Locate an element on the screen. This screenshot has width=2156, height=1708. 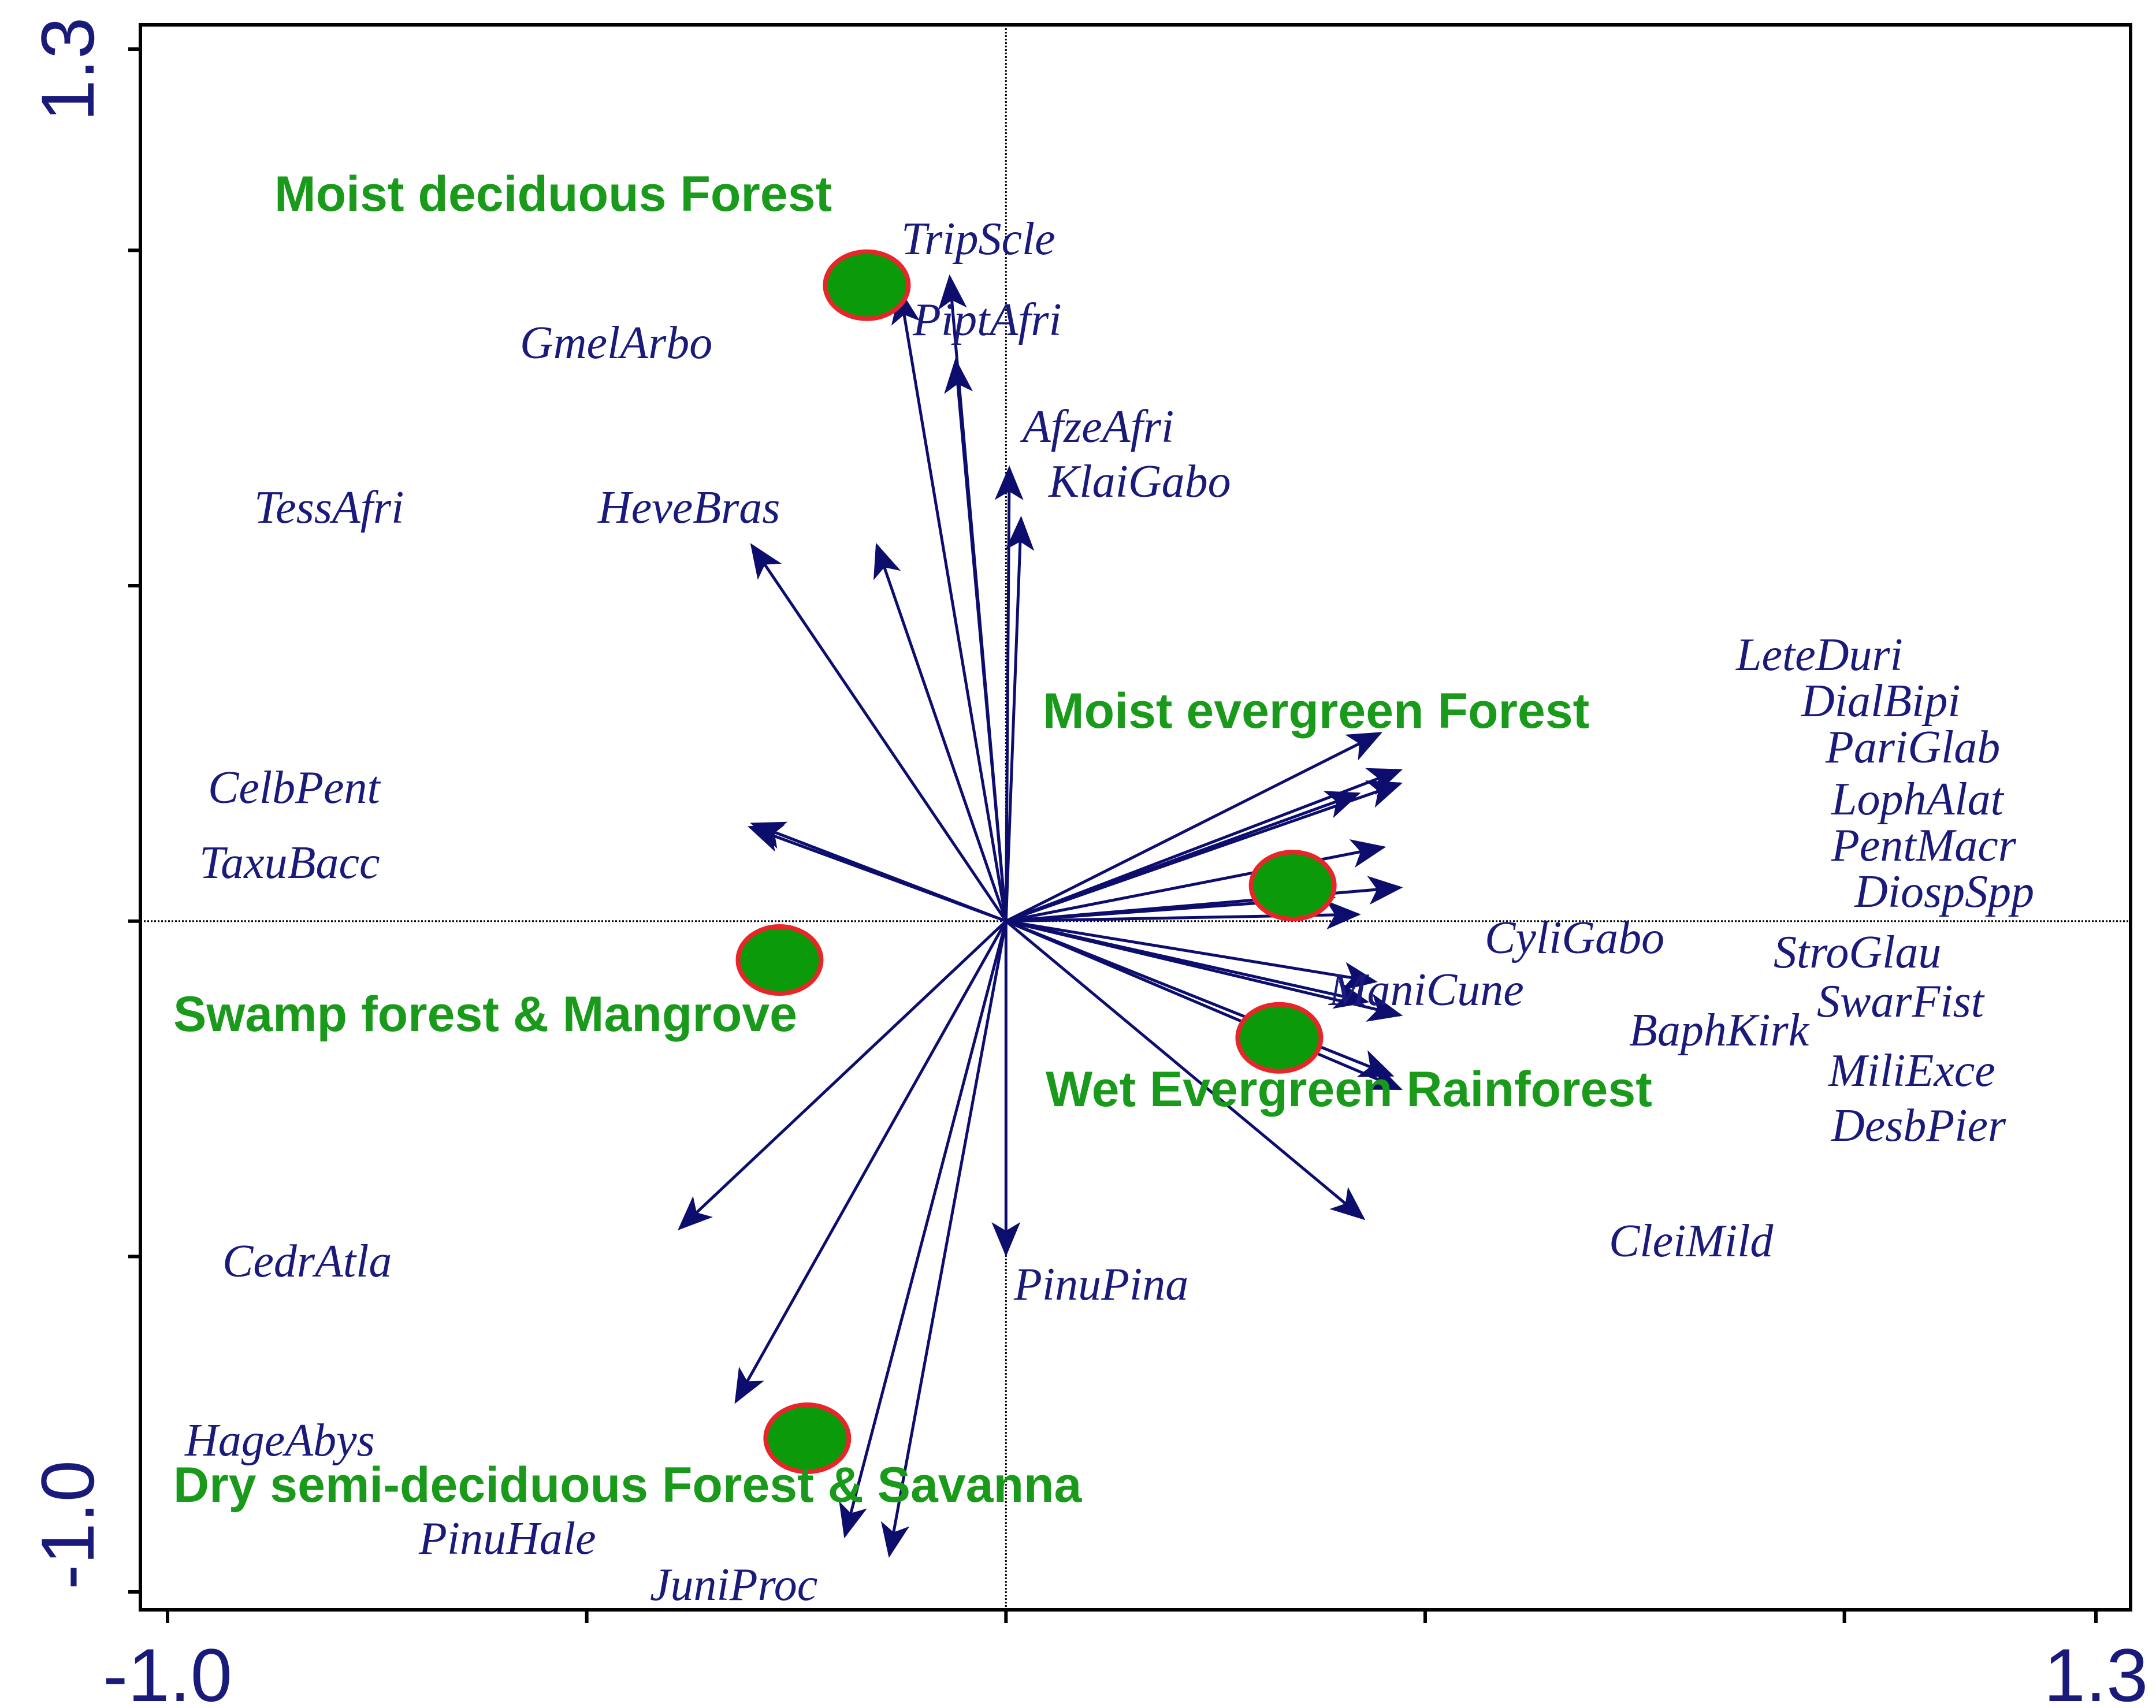
species-label-swarfist: SwarFist is located at coordinates (1901, 1001).